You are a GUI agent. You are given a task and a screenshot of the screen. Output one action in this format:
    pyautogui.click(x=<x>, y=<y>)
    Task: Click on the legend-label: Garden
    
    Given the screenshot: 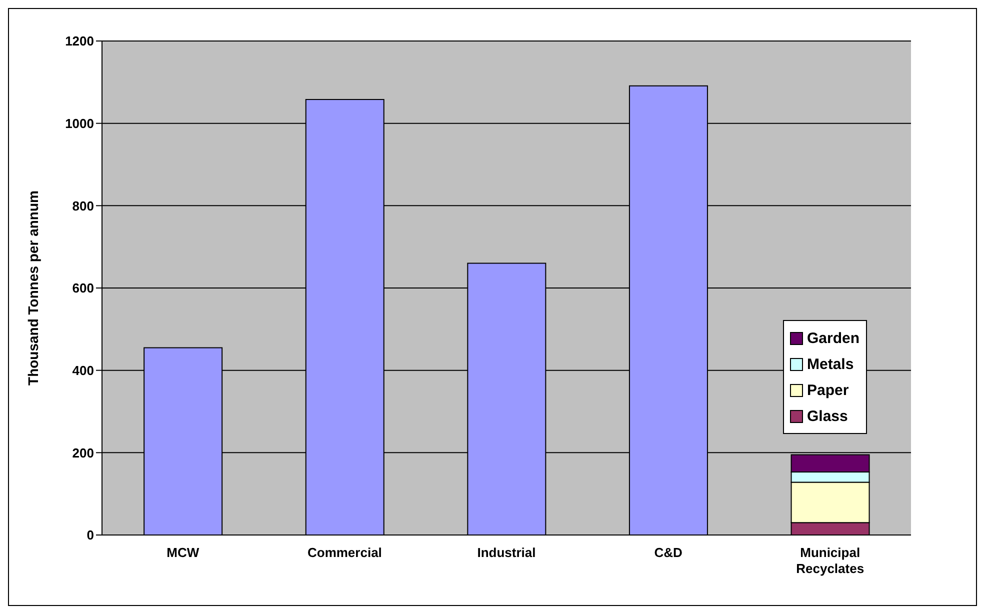 What is the action you would take?
    pyautogui.click(x=833, y=338)
    